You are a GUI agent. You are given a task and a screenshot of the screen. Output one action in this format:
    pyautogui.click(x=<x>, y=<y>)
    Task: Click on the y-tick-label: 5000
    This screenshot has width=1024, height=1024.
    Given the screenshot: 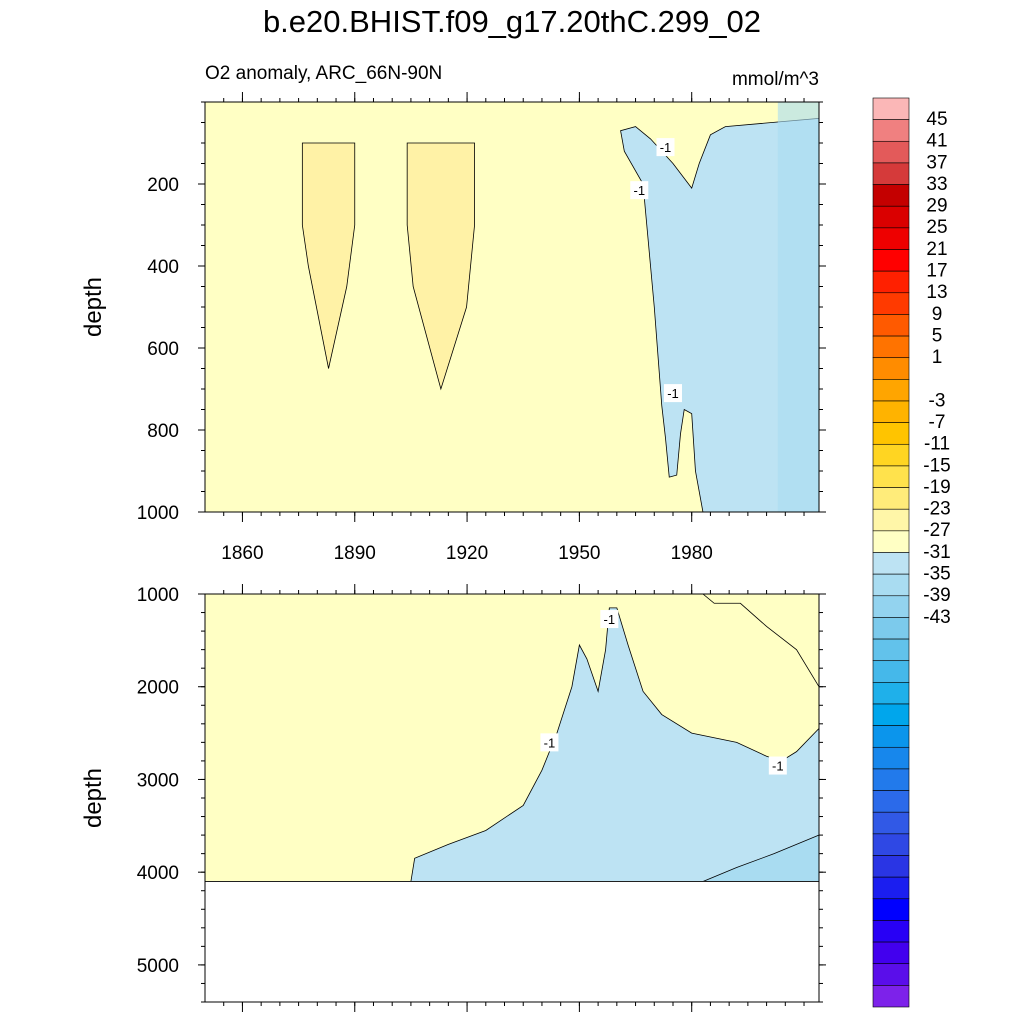 What is the action you would take?
    pyautogui.click(x=158, y=966)
    